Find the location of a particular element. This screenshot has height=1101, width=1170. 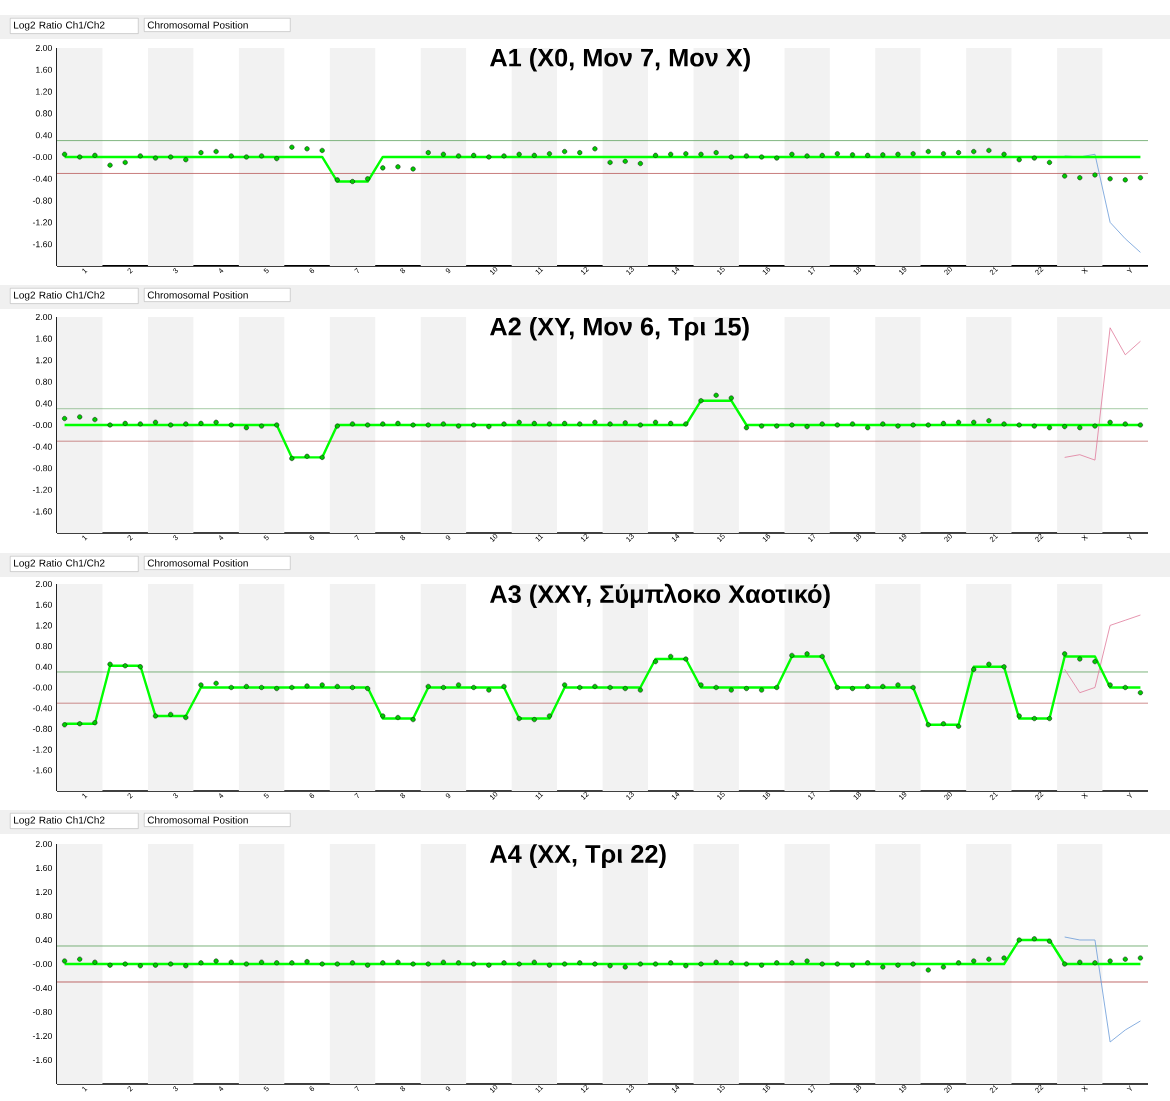

chart-title: A4 (XX, Τρι 22) is located at coordinates (578, 856).